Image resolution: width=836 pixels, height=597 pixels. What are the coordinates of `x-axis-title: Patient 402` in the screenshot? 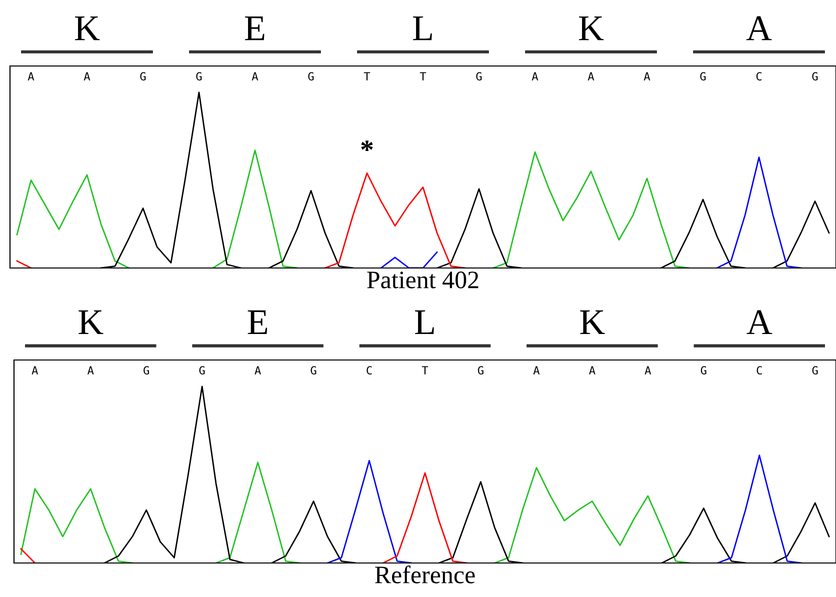 It's located at (422, 280).